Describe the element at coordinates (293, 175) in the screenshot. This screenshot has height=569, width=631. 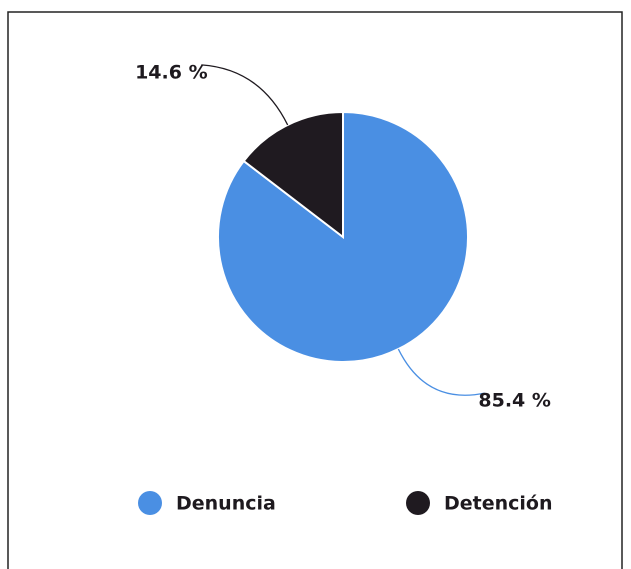
I see `pie-slice` at that location.